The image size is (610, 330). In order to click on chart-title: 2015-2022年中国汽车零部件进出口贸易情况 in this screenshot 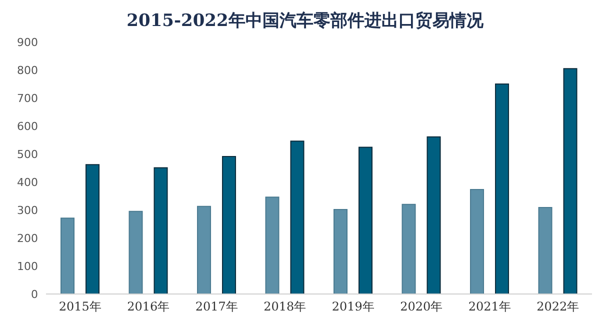, I will do `click(305, 21)`.